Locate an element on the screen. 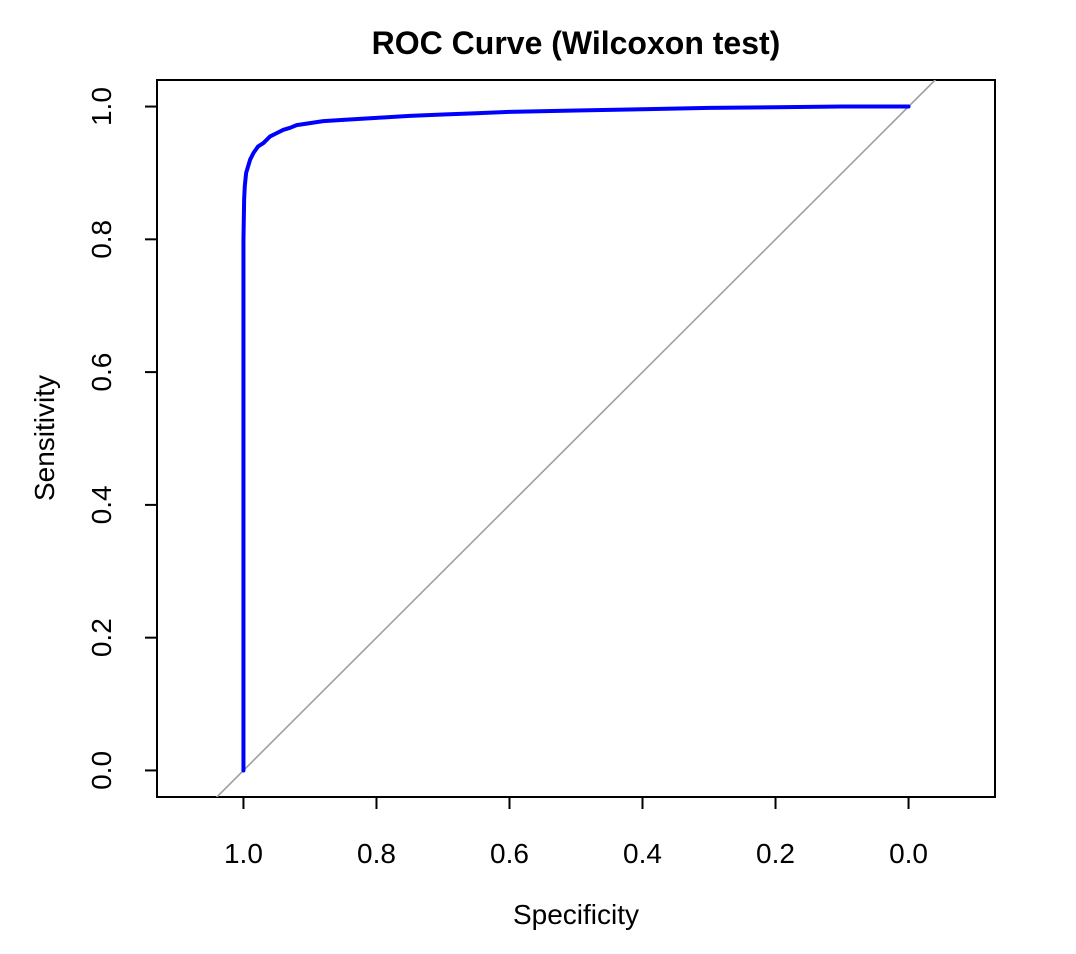 The height and width of the screenshot is (954, 1076). y-tick-label: 0.6 is located at coordinates (101, 372).